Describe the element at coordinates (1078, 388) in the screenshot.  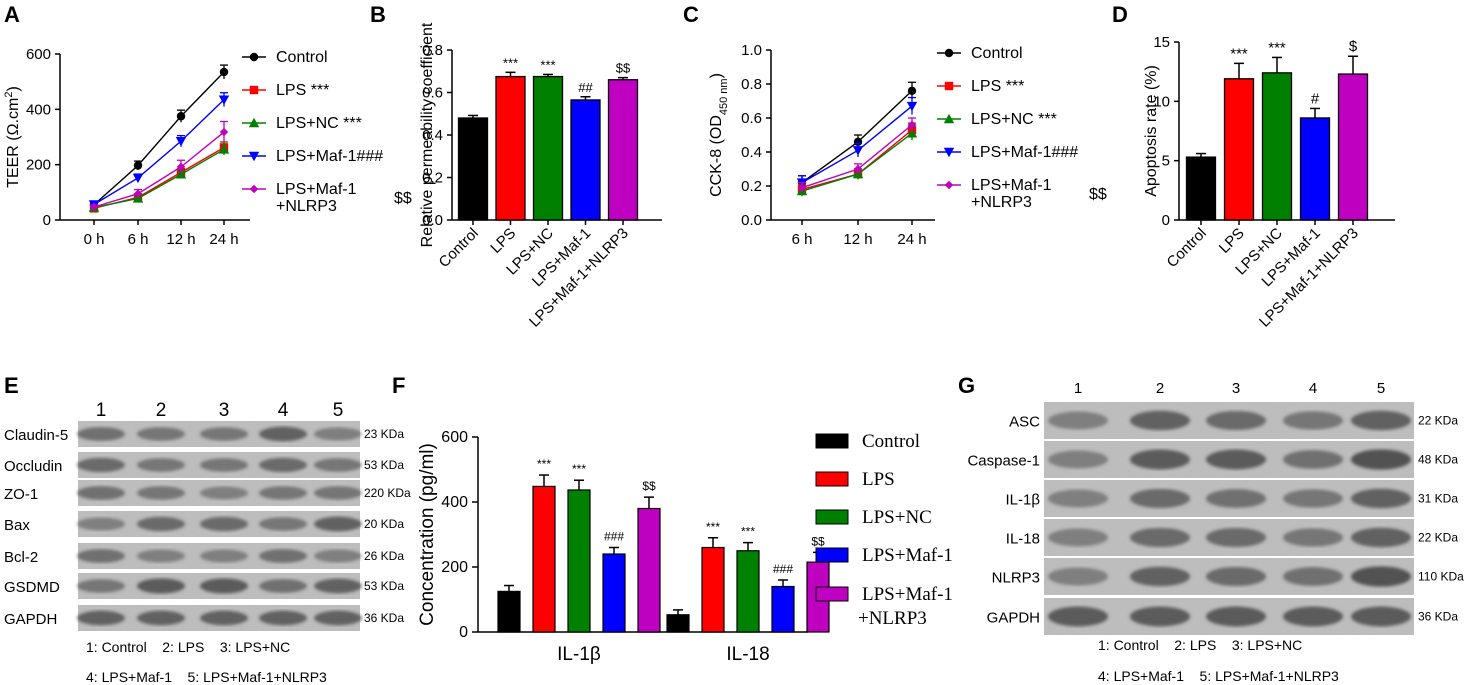
I see `lane-number: 1` at that location.